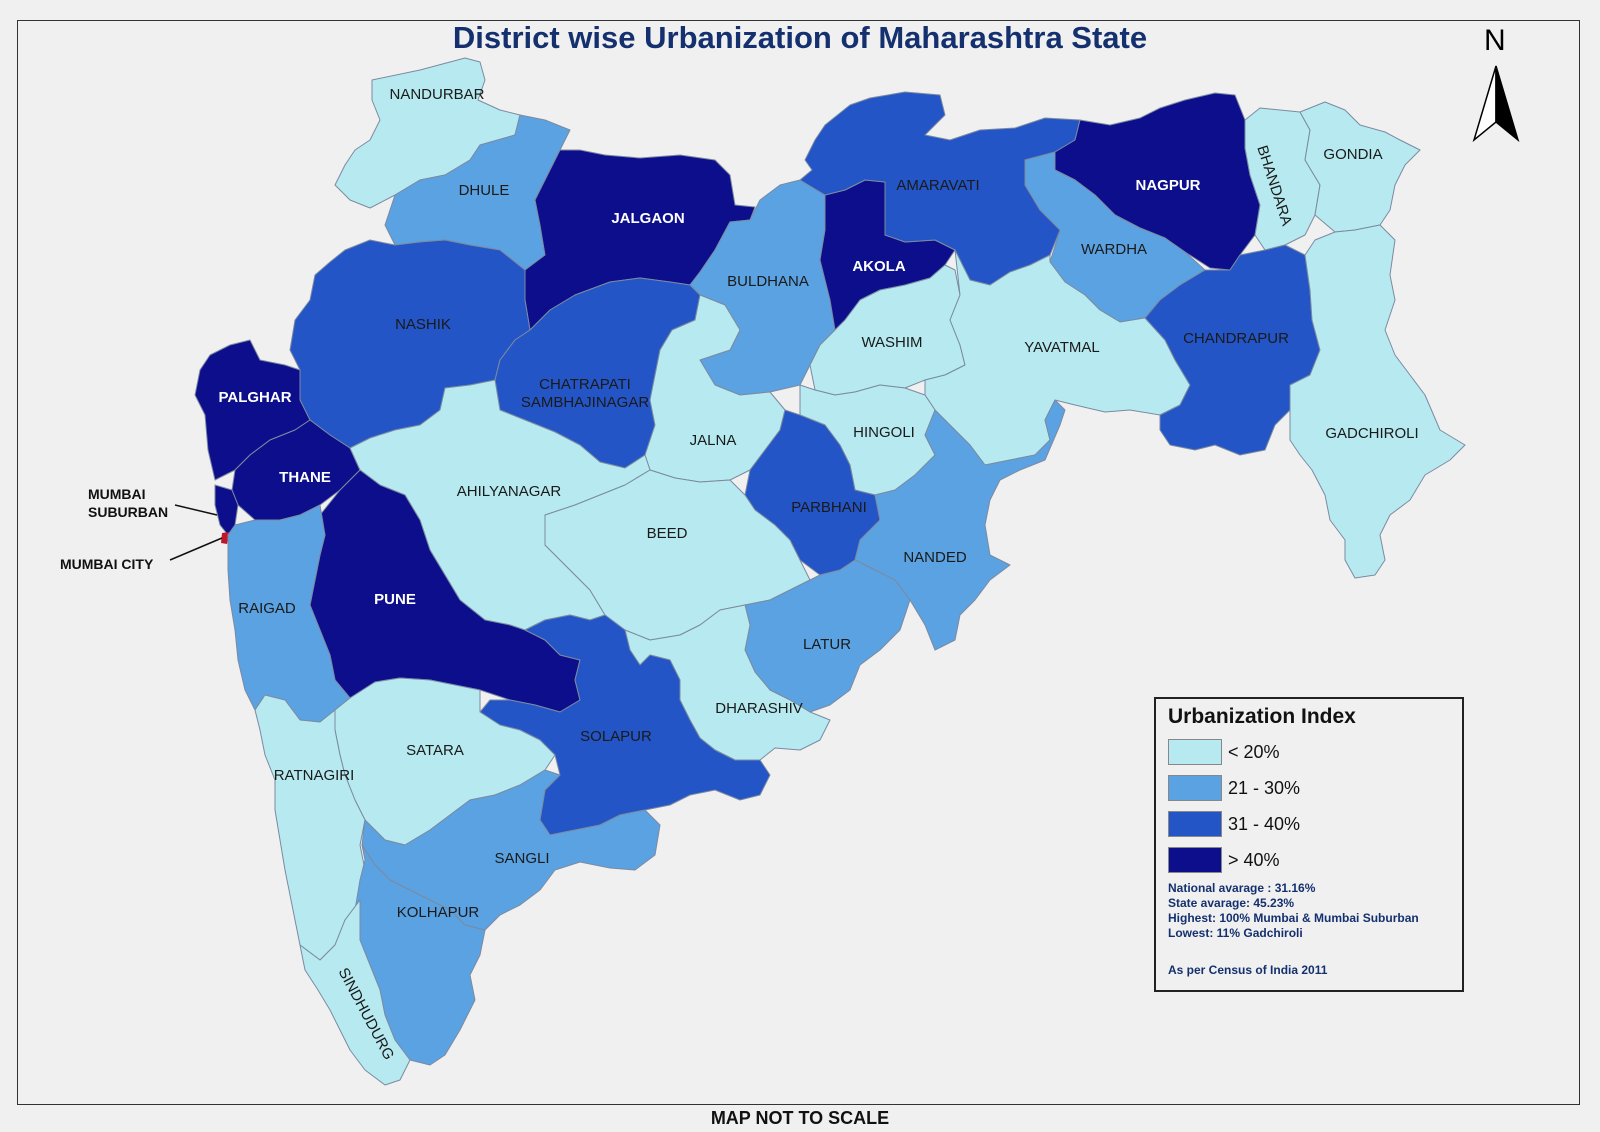  I want to click on label-parbhani: PARBHANI, so click(829, 507).